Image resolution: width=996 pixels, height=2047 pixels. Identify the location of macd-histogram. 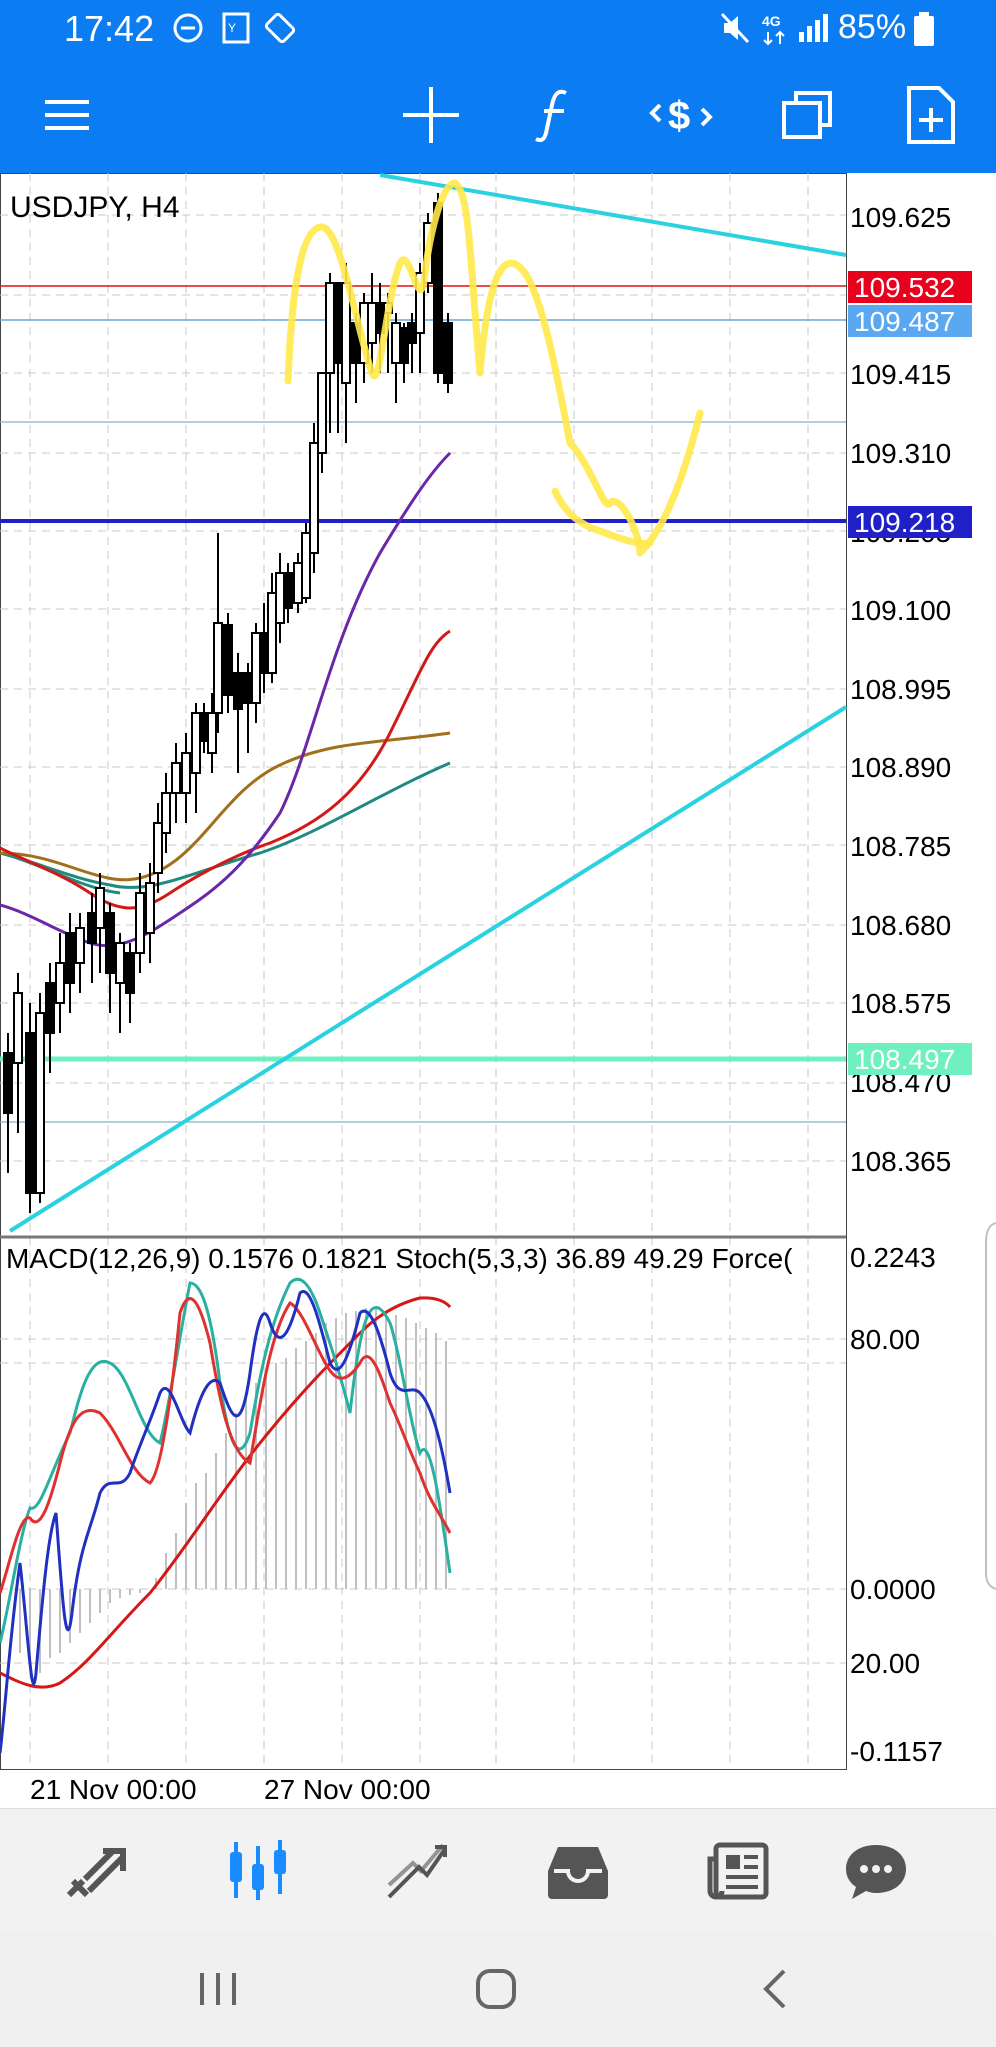
(233, 1490).